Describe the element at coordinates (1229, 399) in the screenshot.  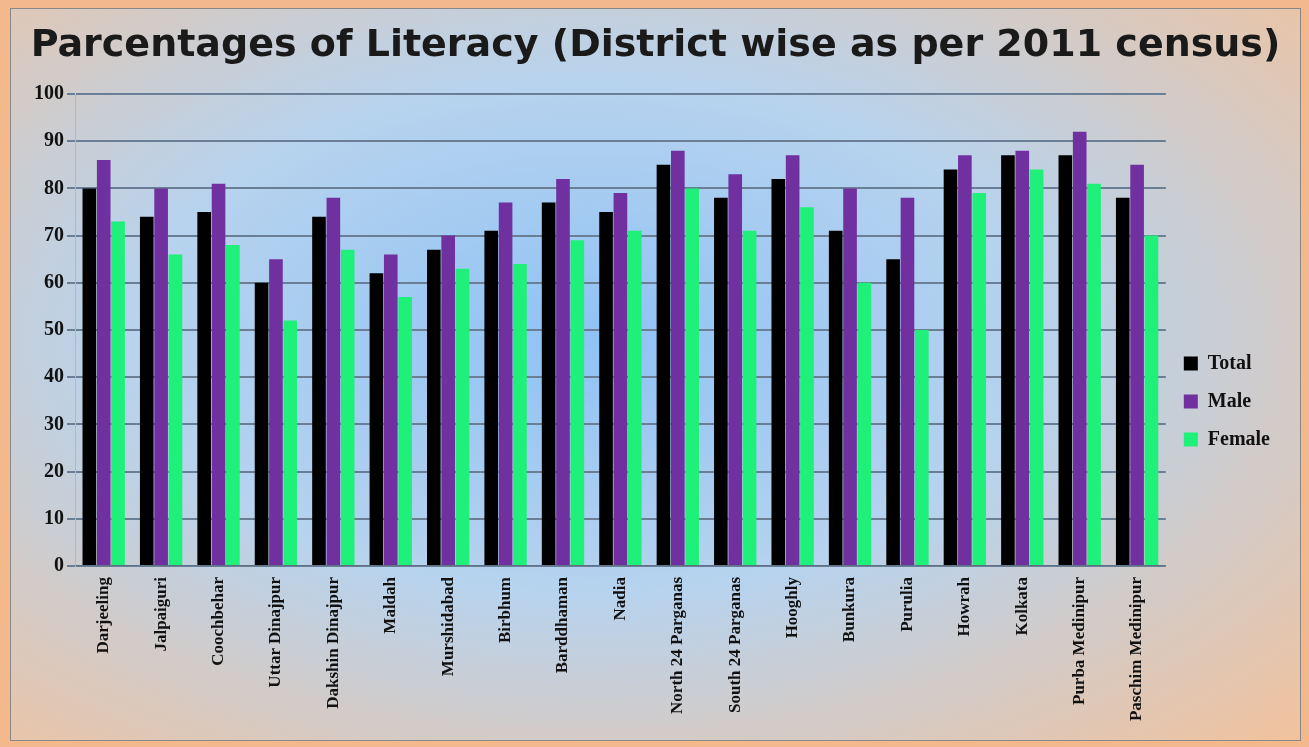
I see `legend-label: Male` at that location.